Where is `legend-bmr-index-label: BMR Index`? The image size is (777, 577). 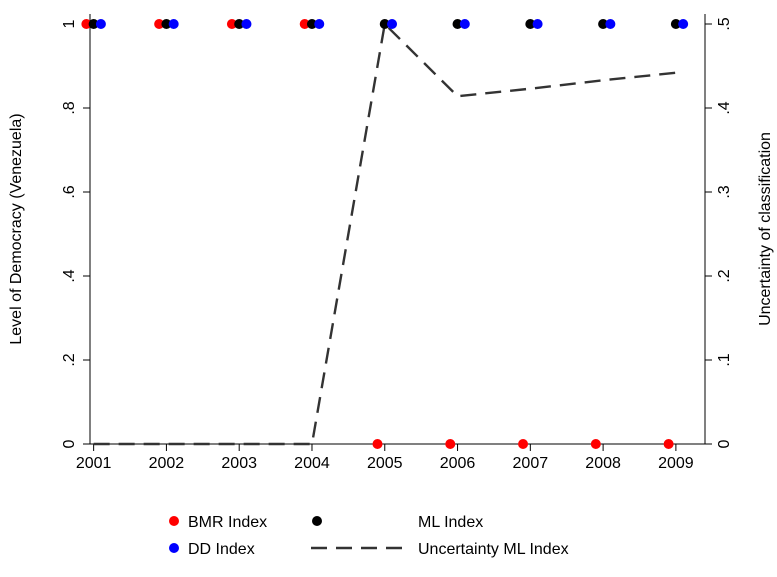 legend-bmr-index-label: BMR Index is located at coordinates (227, 522).